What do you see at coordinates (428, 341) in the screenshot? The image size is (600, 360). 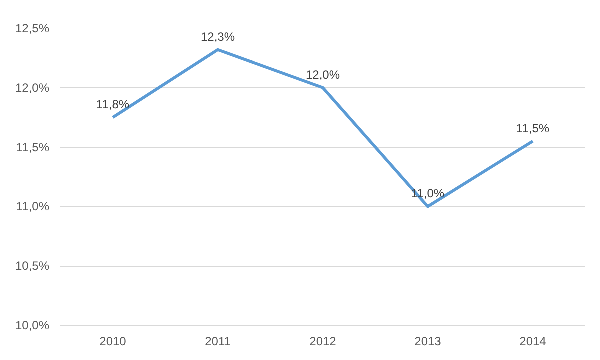 I see `x-tick-label: 2013` at bounding box center [428, 341].